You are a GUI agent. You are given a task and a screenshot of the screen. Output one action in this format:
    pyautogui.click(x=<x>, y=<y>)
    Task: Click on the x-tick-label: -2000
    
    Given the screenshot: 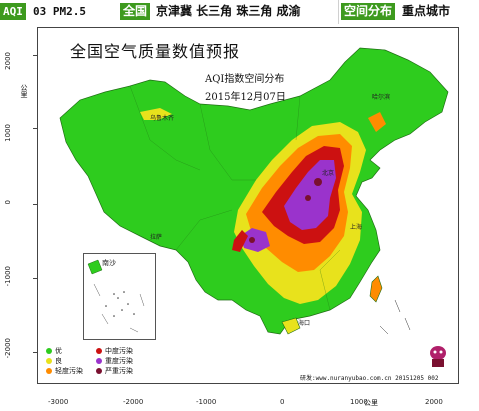 What is the action you would take?
    pyautogui.click(x=133, y=402)
    